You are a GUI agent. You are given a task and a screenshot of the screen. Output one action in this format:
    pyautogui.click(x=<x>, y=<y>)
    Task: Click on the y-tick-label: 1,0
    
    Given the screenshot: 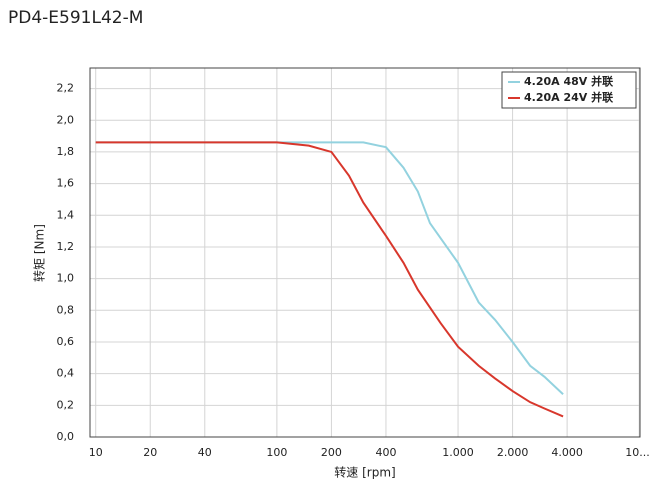 What is the action you would take?
    pyautogui.click(x=66, y=278)
    